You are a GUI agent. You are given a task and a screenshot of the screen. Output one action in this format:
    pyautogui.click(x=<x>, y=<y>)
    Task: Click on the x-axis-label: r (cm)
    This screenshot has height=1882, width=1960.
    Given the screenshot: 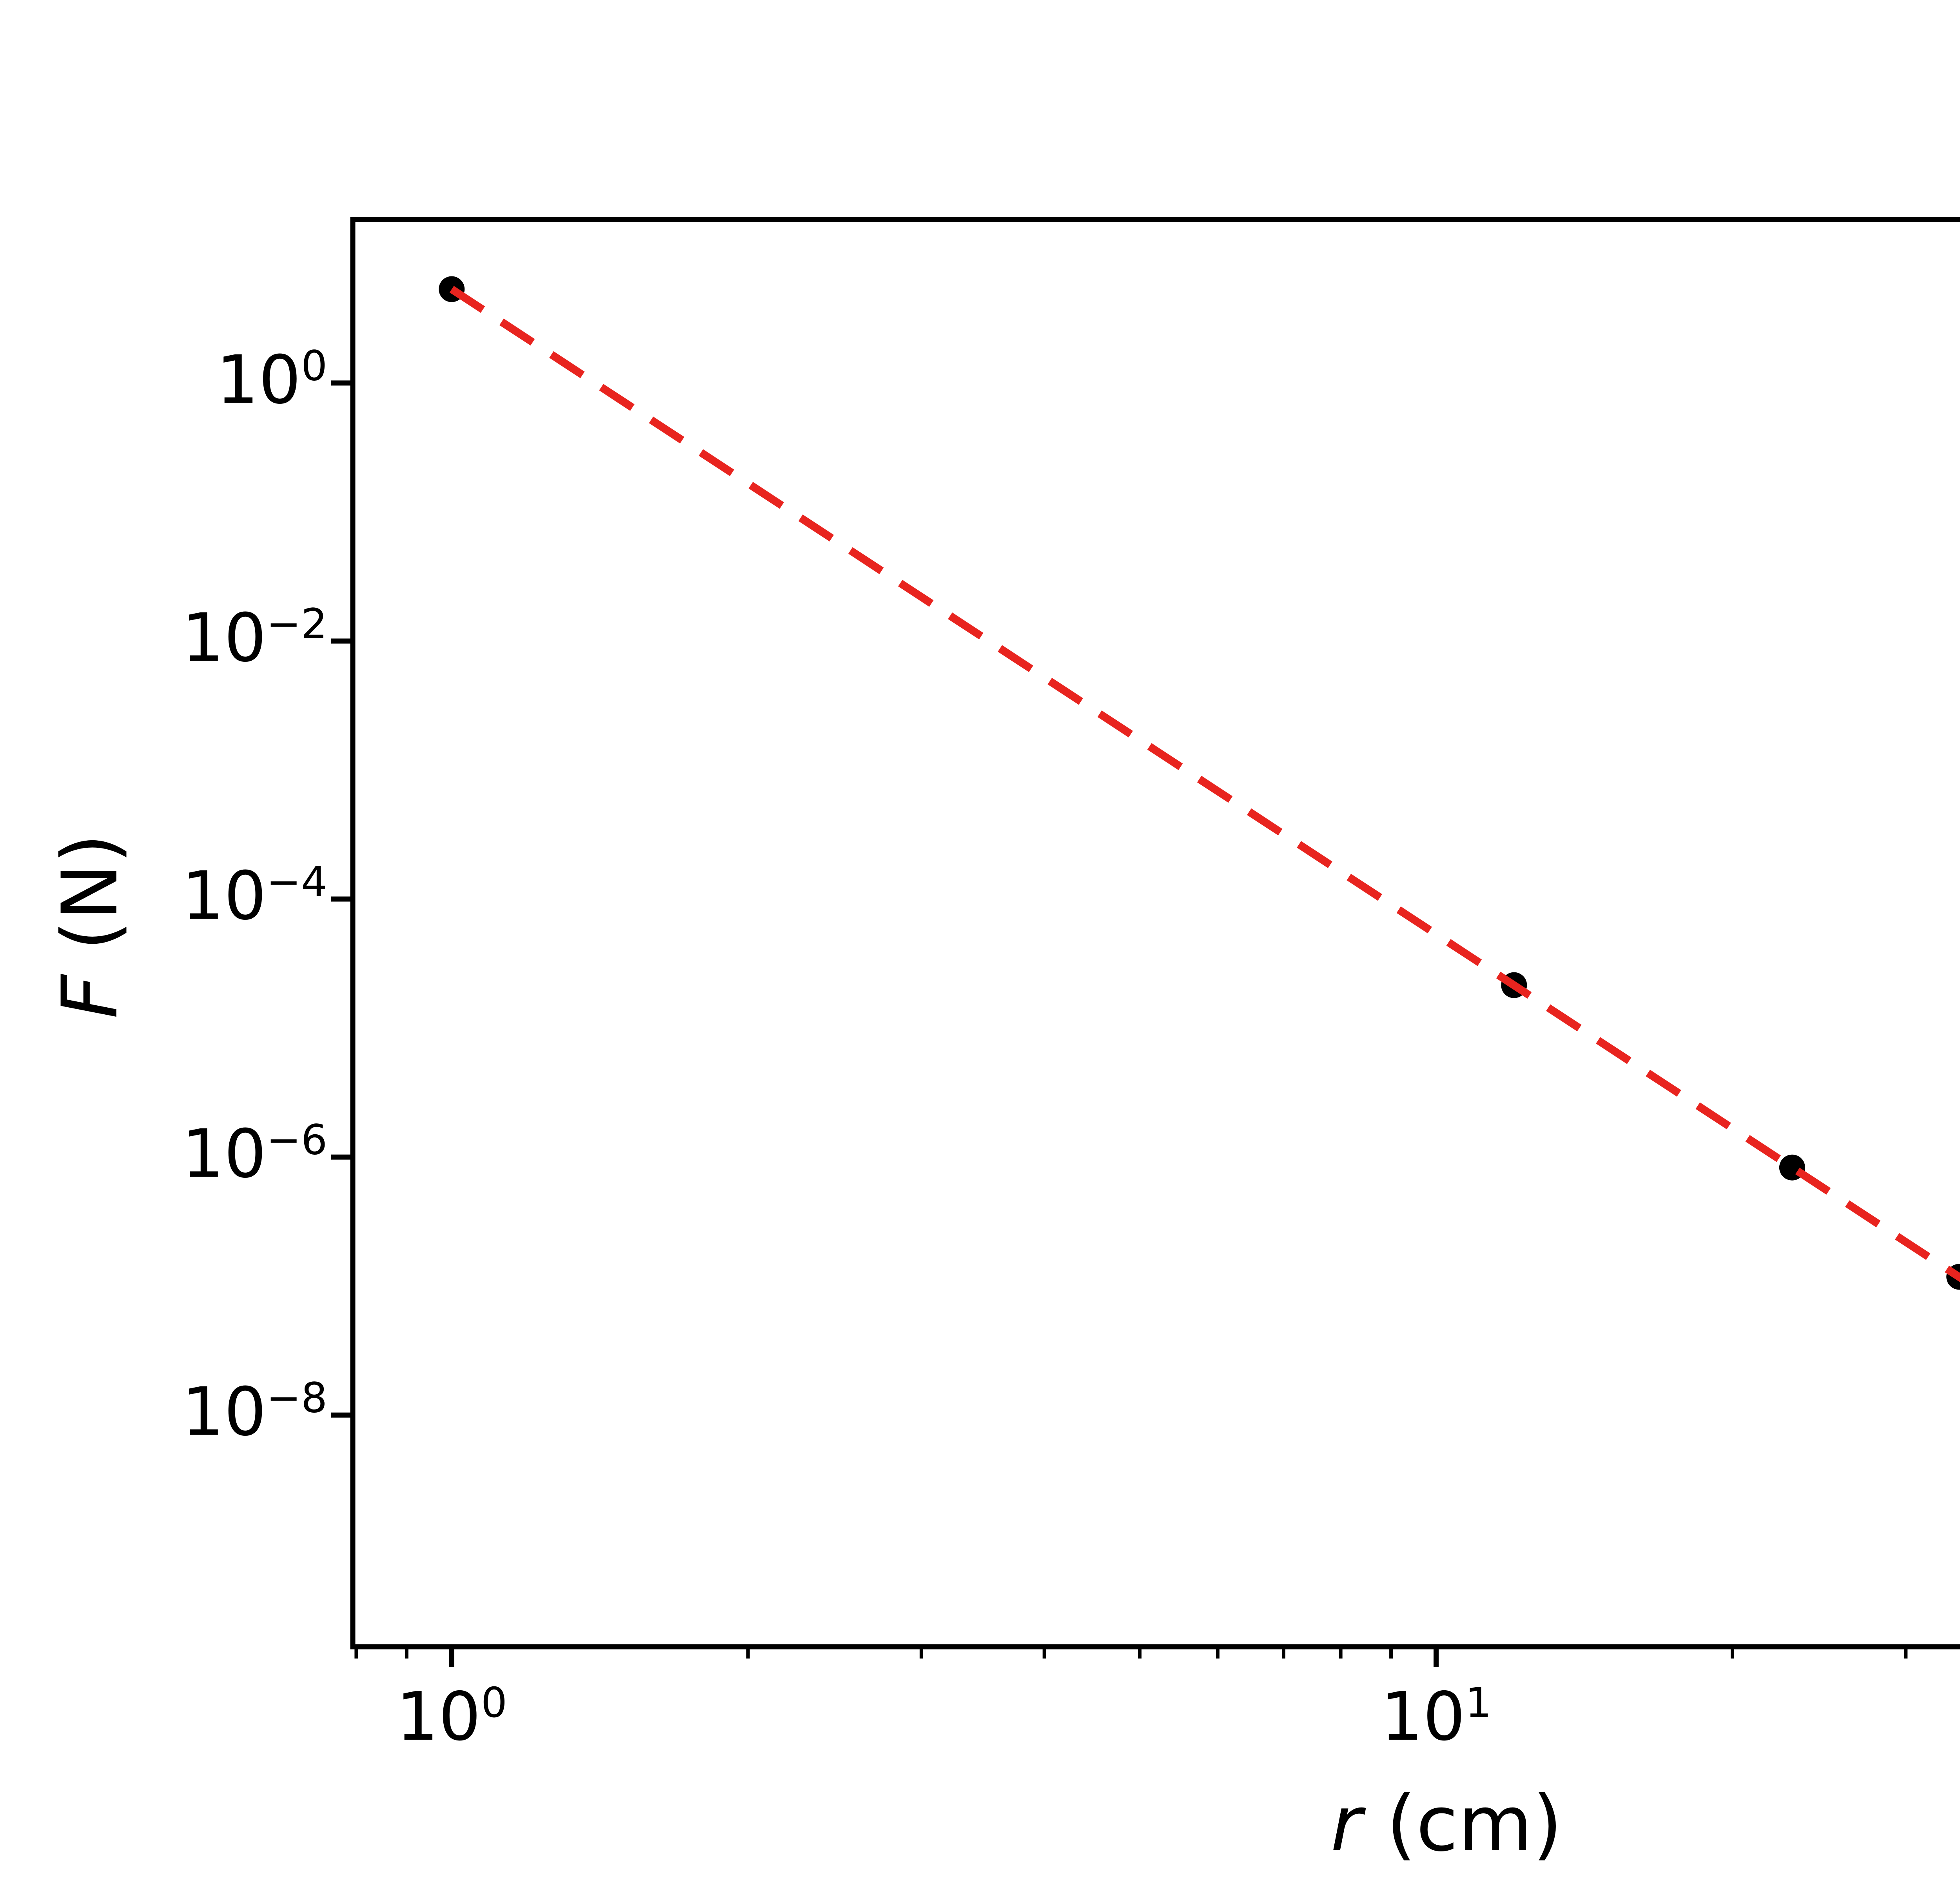 What is the action you would take?
    pyautogui.click(x=1446, y=1824)
    